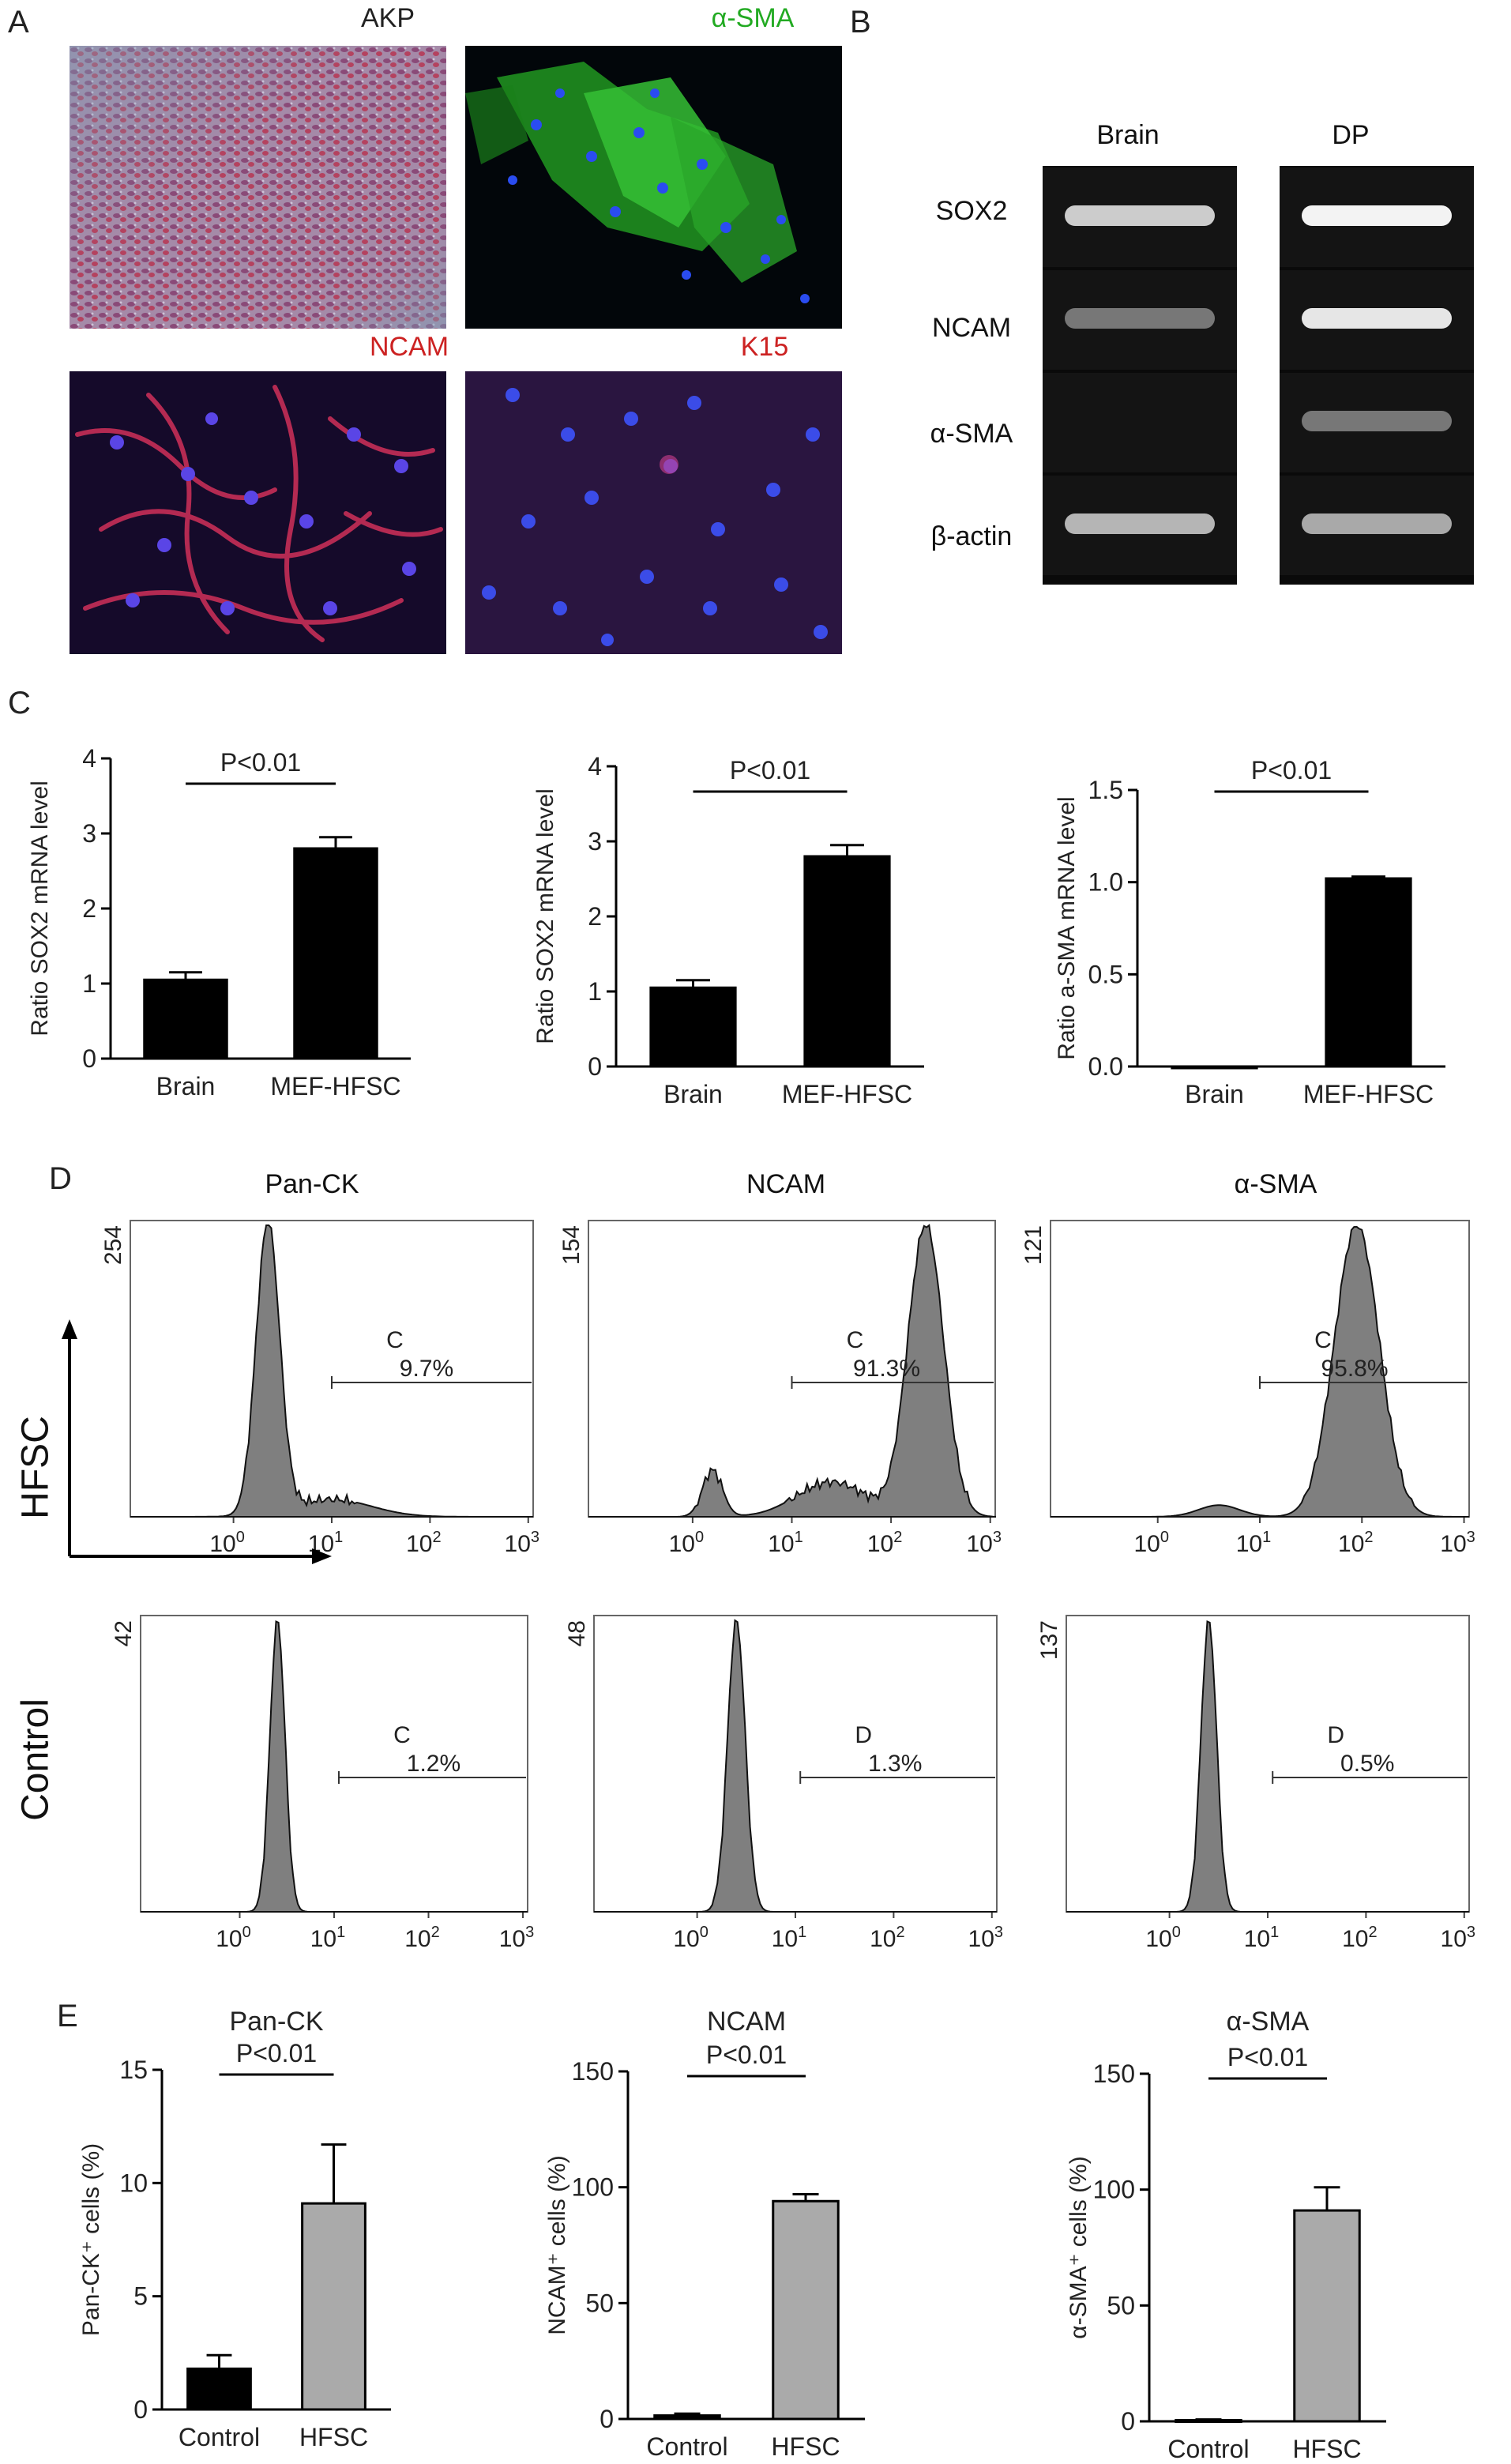  I want to click on x-tick-label: Control, so click(686, 2446).